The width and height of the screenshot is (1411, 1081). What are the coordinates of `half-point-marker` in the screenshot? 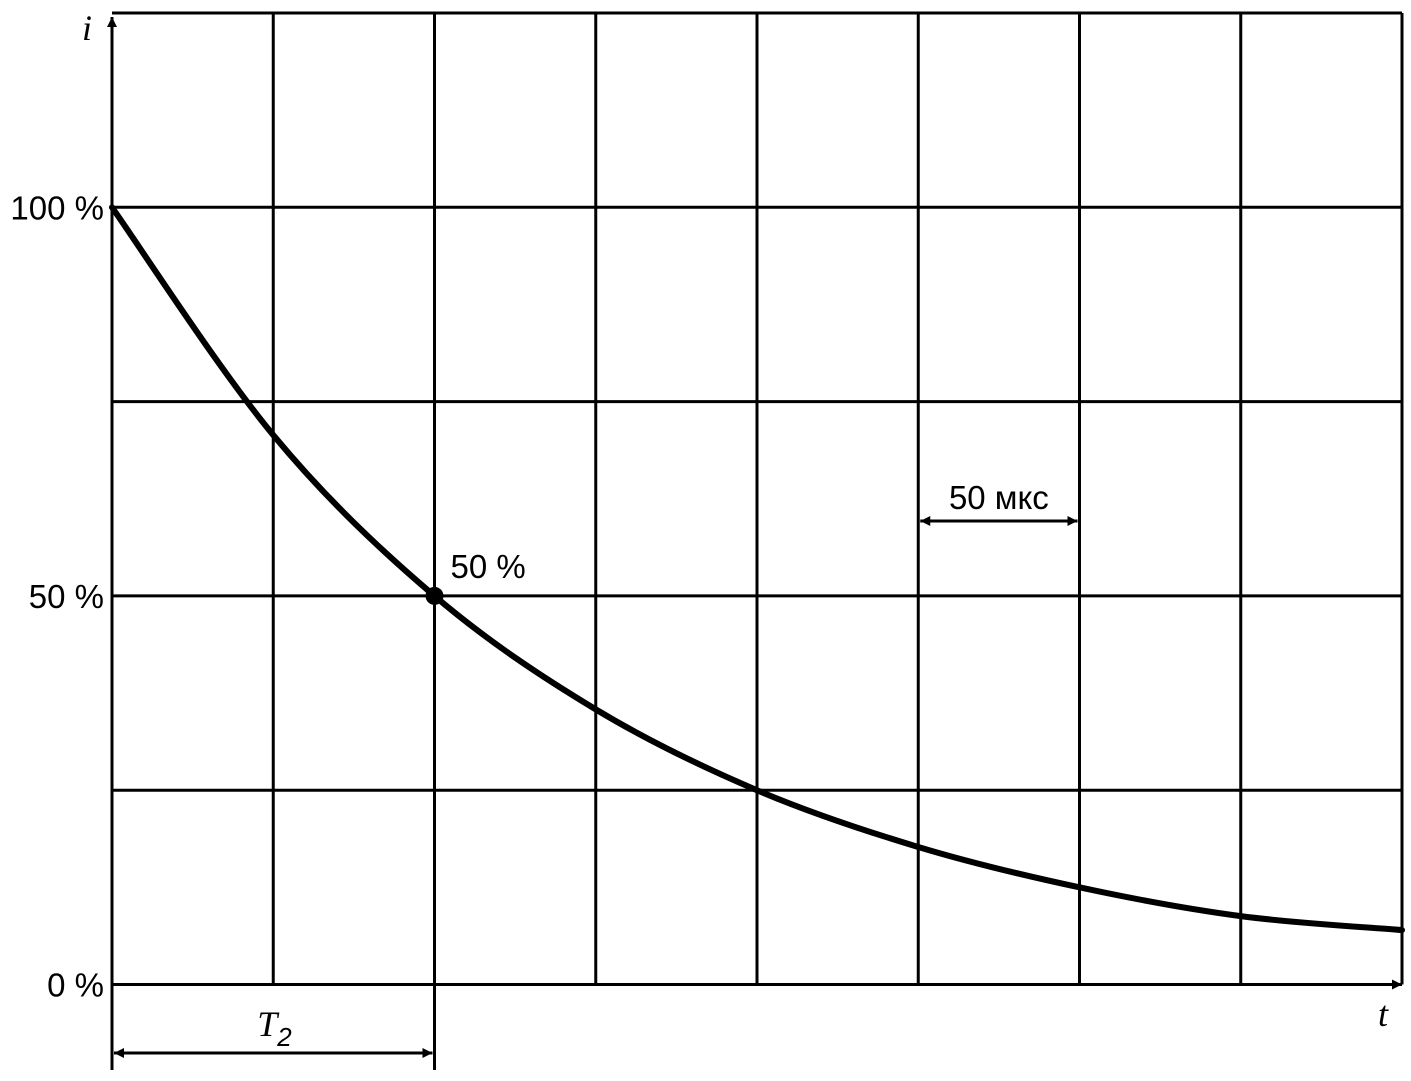 It's located at (434, 595).